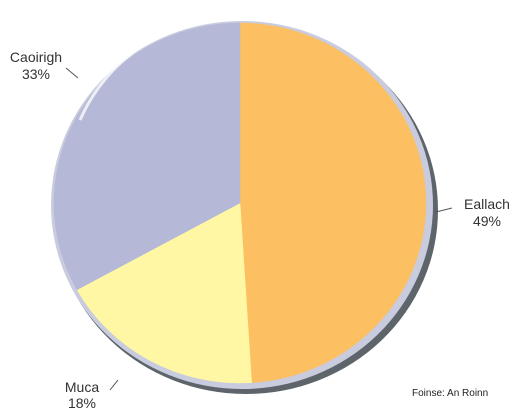 The width and height of the screenshot is (519, 412). I want to click on slice-label-muca: Muca, so click(82, 387).